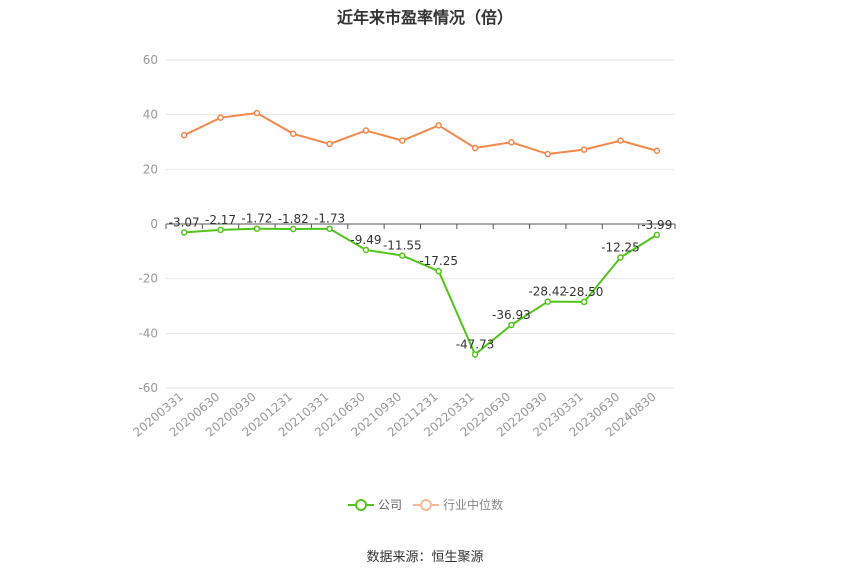 This screenshot has width=850, height=575. I want to click on data-label: -9.49, so click(365, 240).